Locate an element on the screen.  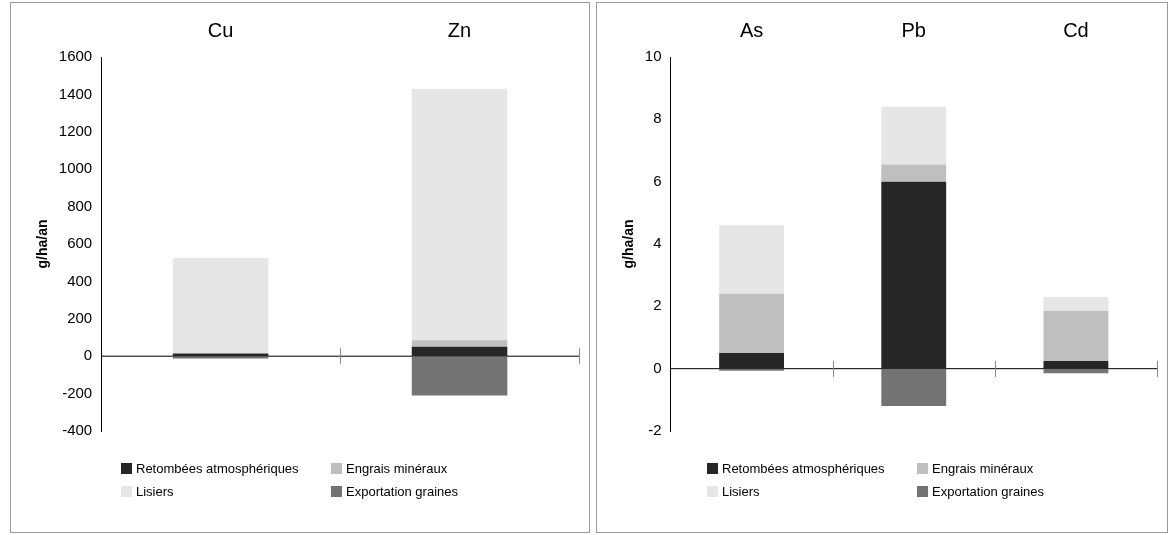
y-tick-label: 4 is located at coordinates (657, 243).